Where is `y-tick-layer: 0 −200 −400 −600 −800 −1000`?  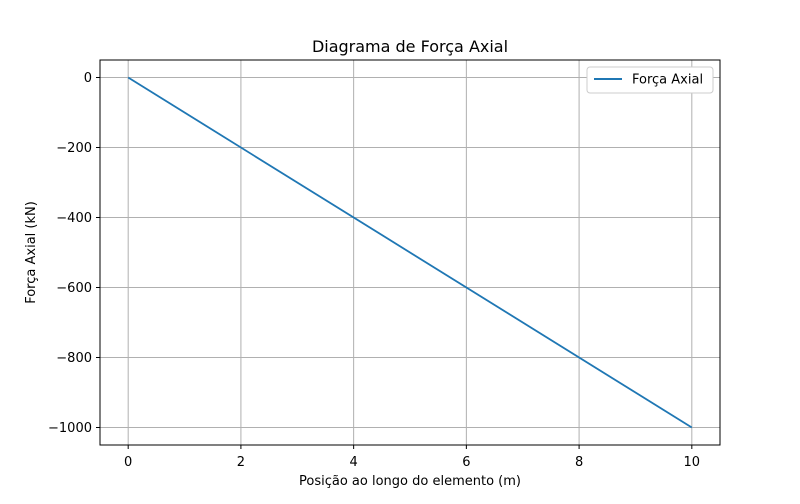
y-tick-layer: 0 −200 −400 −600 −800 −1000 is located at coordinates (74, 253).